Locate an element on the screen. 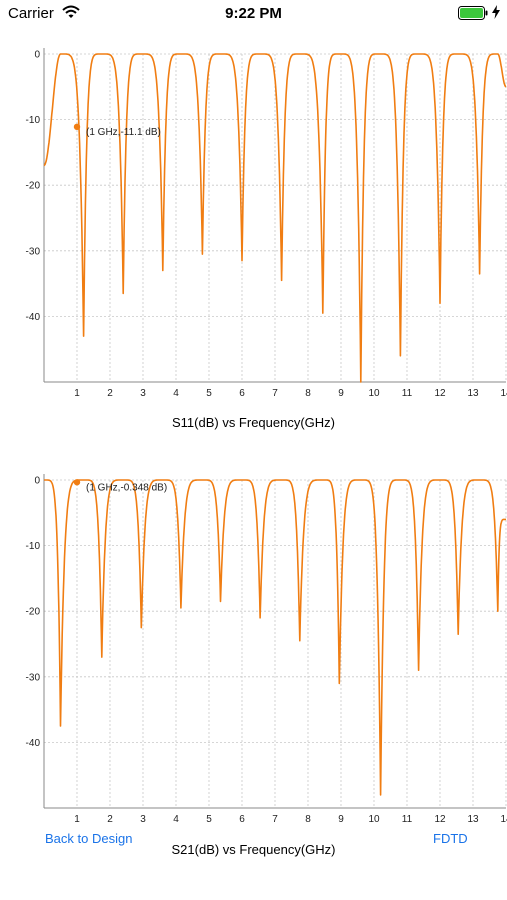  s21-x-tick-label: 6 is located at coordinates (242, 819).